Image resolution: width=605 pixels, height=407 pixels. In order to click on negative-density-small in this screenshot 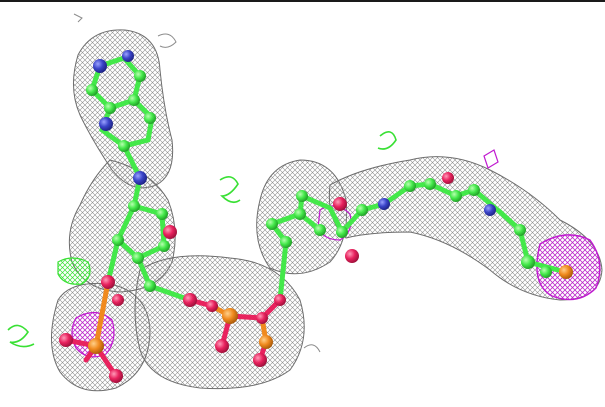, I will do `click(491, 159)`.